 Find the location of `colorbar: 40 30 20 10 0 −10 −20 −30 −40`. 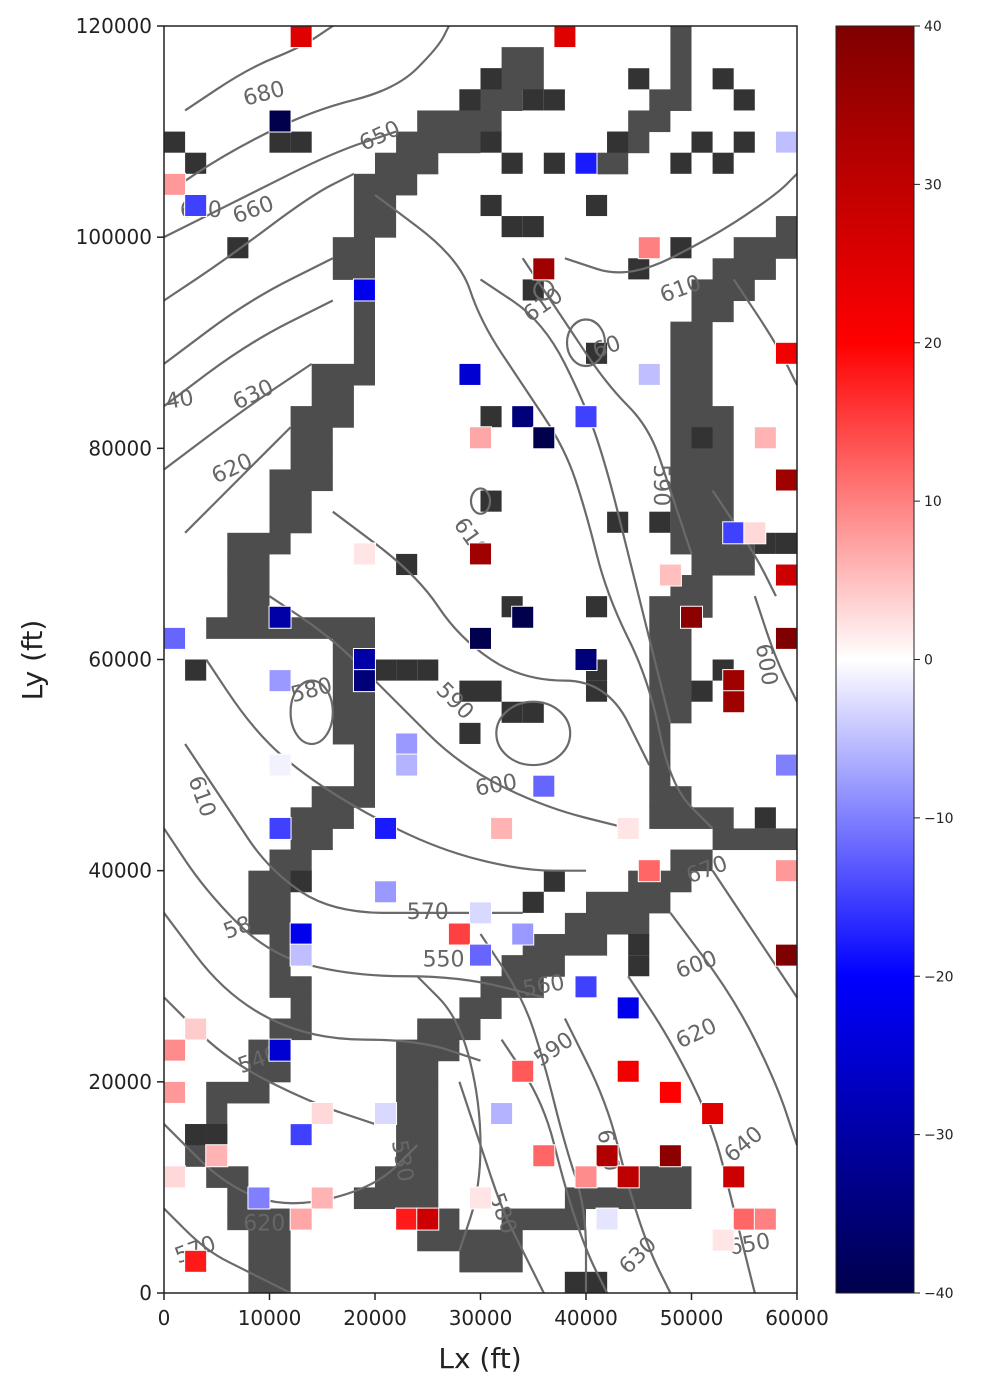

colorbar: 40 30 20 10 0 −10 −20 −30 −40 is located at coordinates (894, 660).